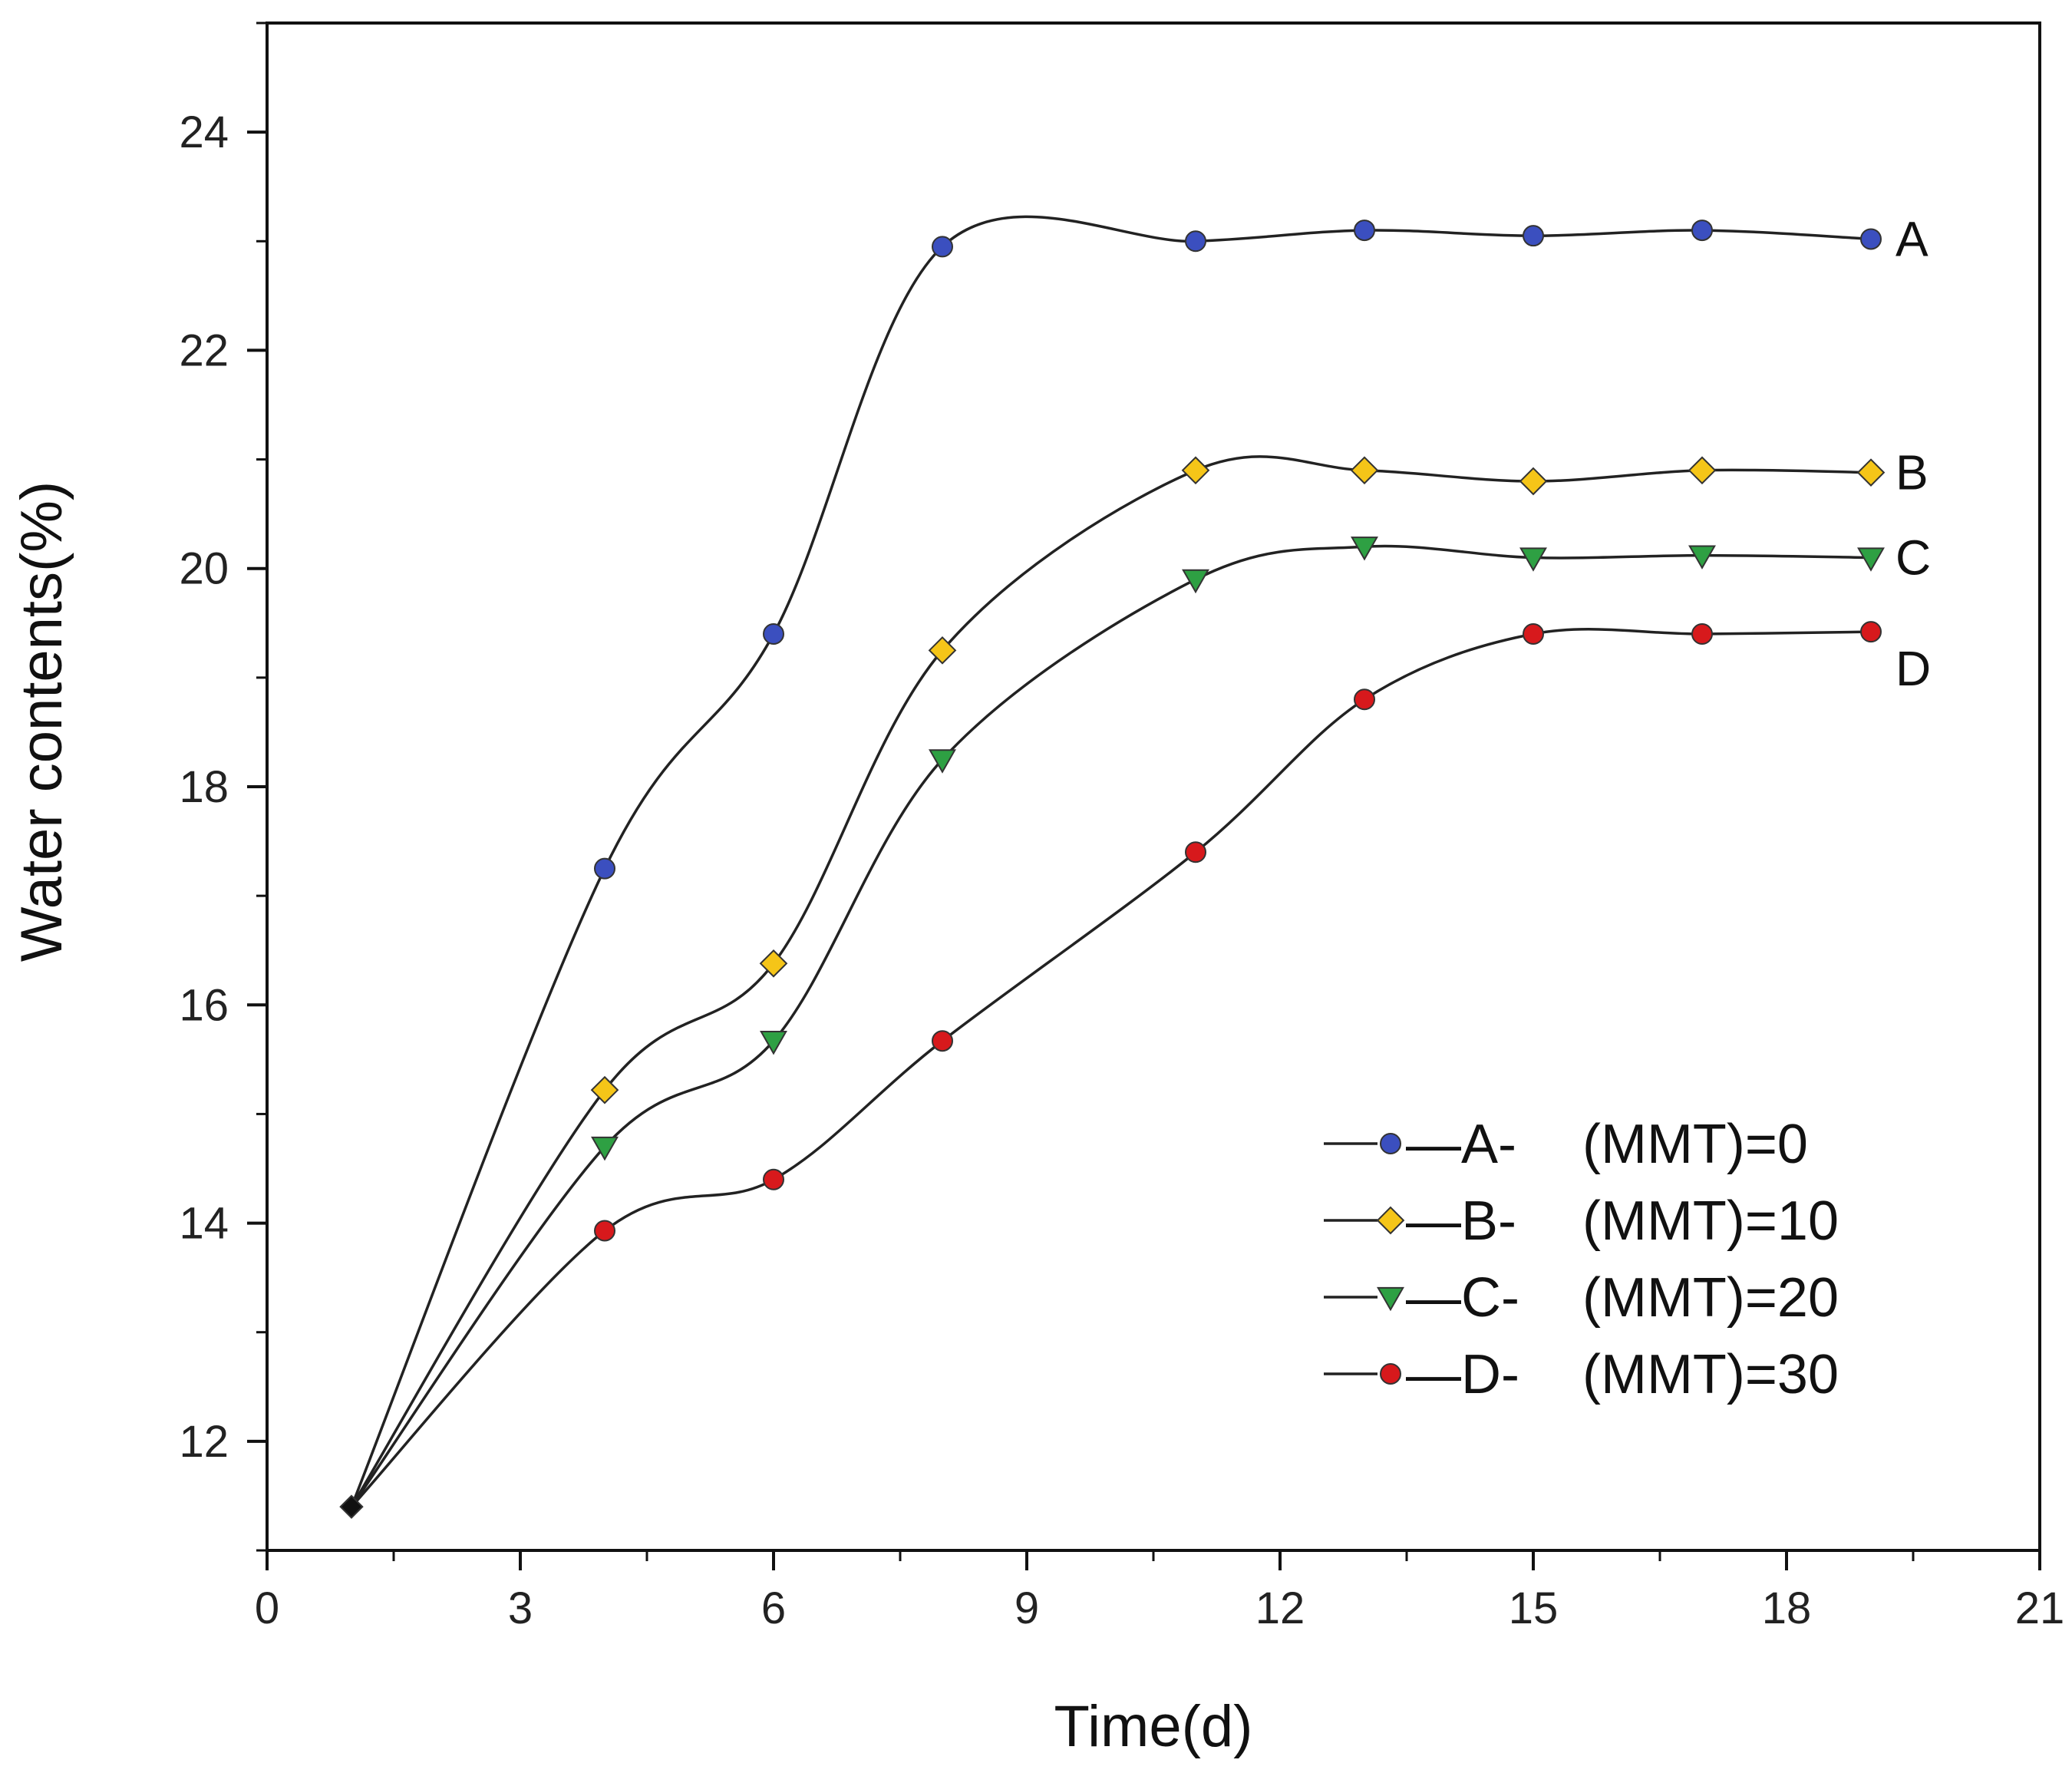  I want to click on y-tick-label: 24, so click(204, 132).